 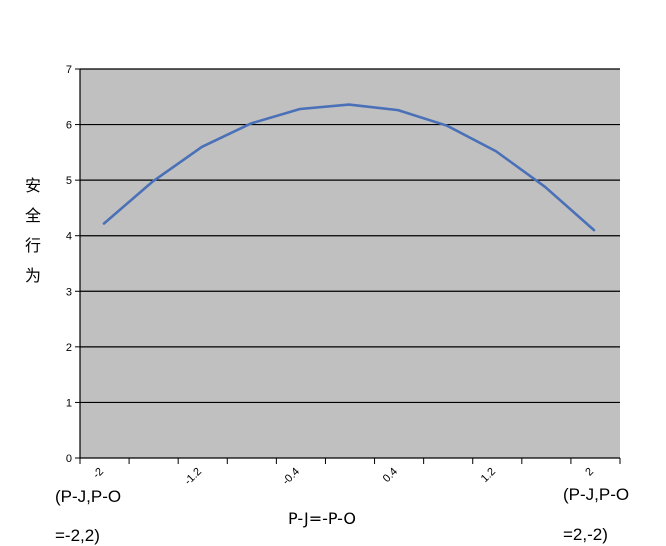 I want to click on right-corner-label-line2: =2,-2), so click(x=585, y=534).